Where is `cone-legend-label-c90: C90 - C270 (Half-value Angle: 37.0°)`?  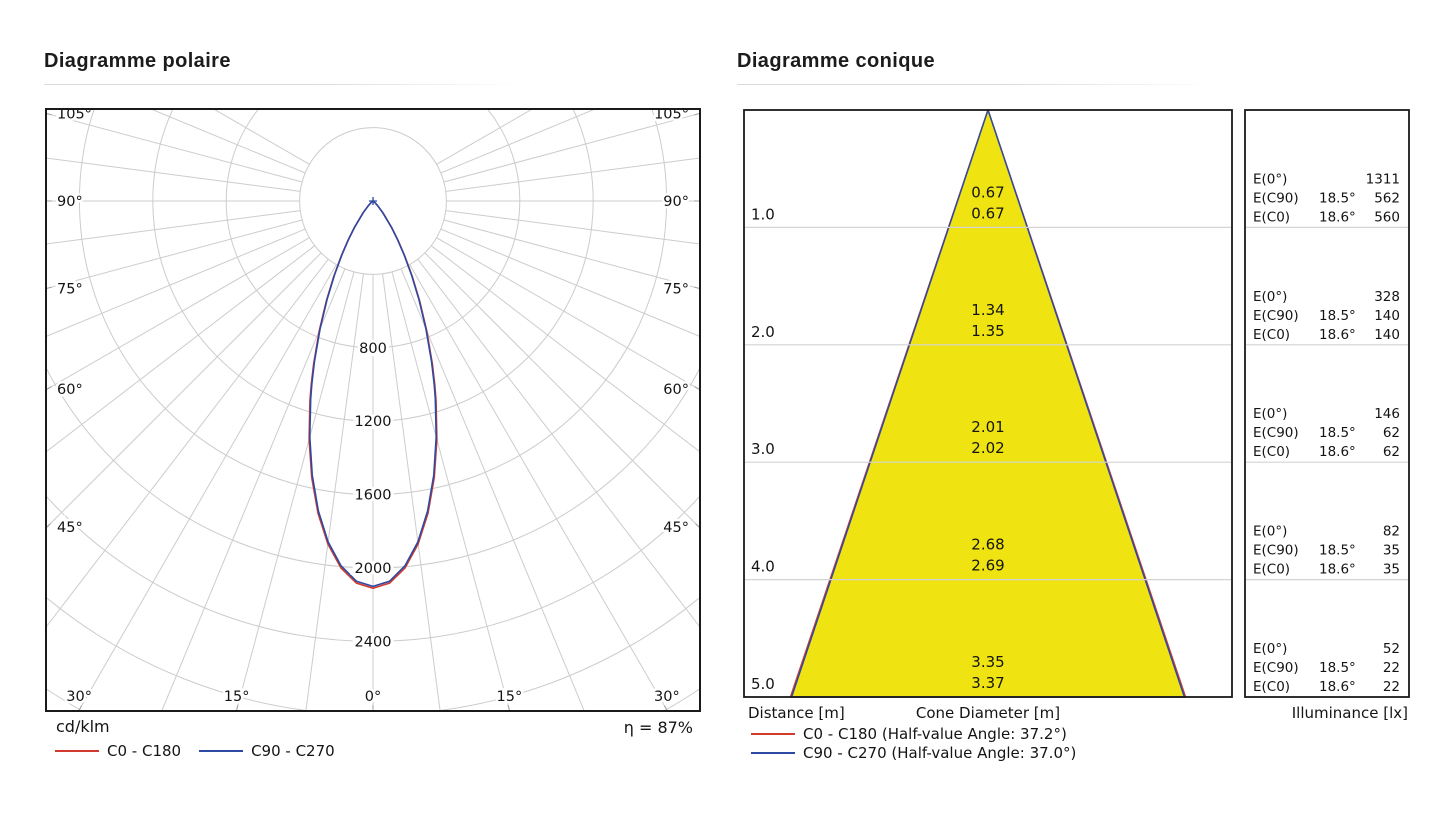
cone-legend-label-c90: C90 - C270 (Half-value Angle: 37.0°) is located at coordinates (940, 753).